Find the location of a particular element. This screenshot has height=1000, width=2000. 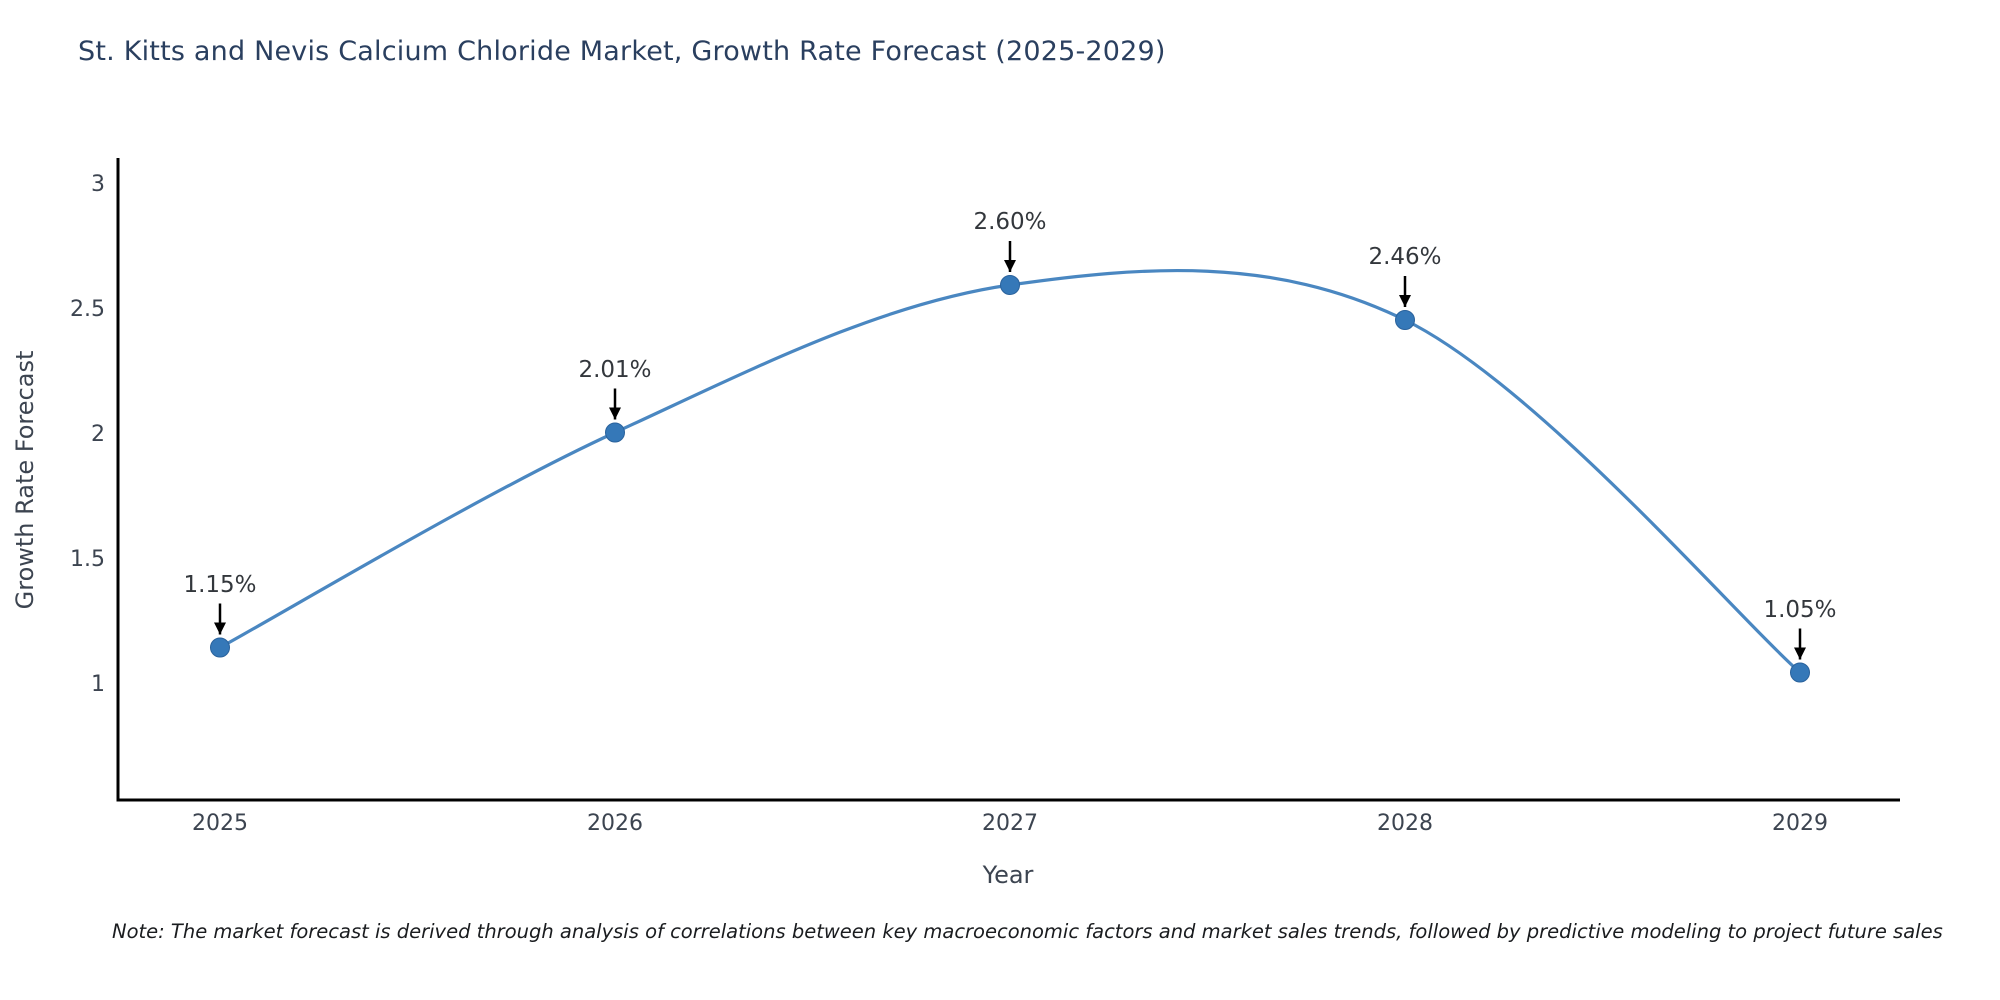

y-tick-label: 2.5 is located at coordinates (87, 309).